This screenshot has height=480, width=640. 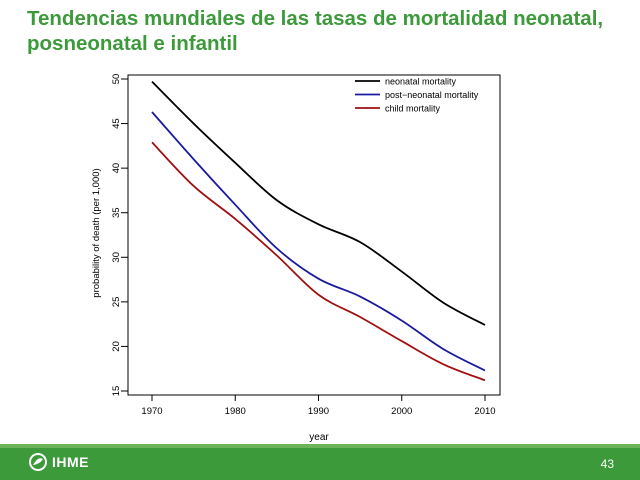 What do you see at coordinates (116, 391) in the screenshot?
I see `y-tick-label: 15` at bounding box center [116, 391].